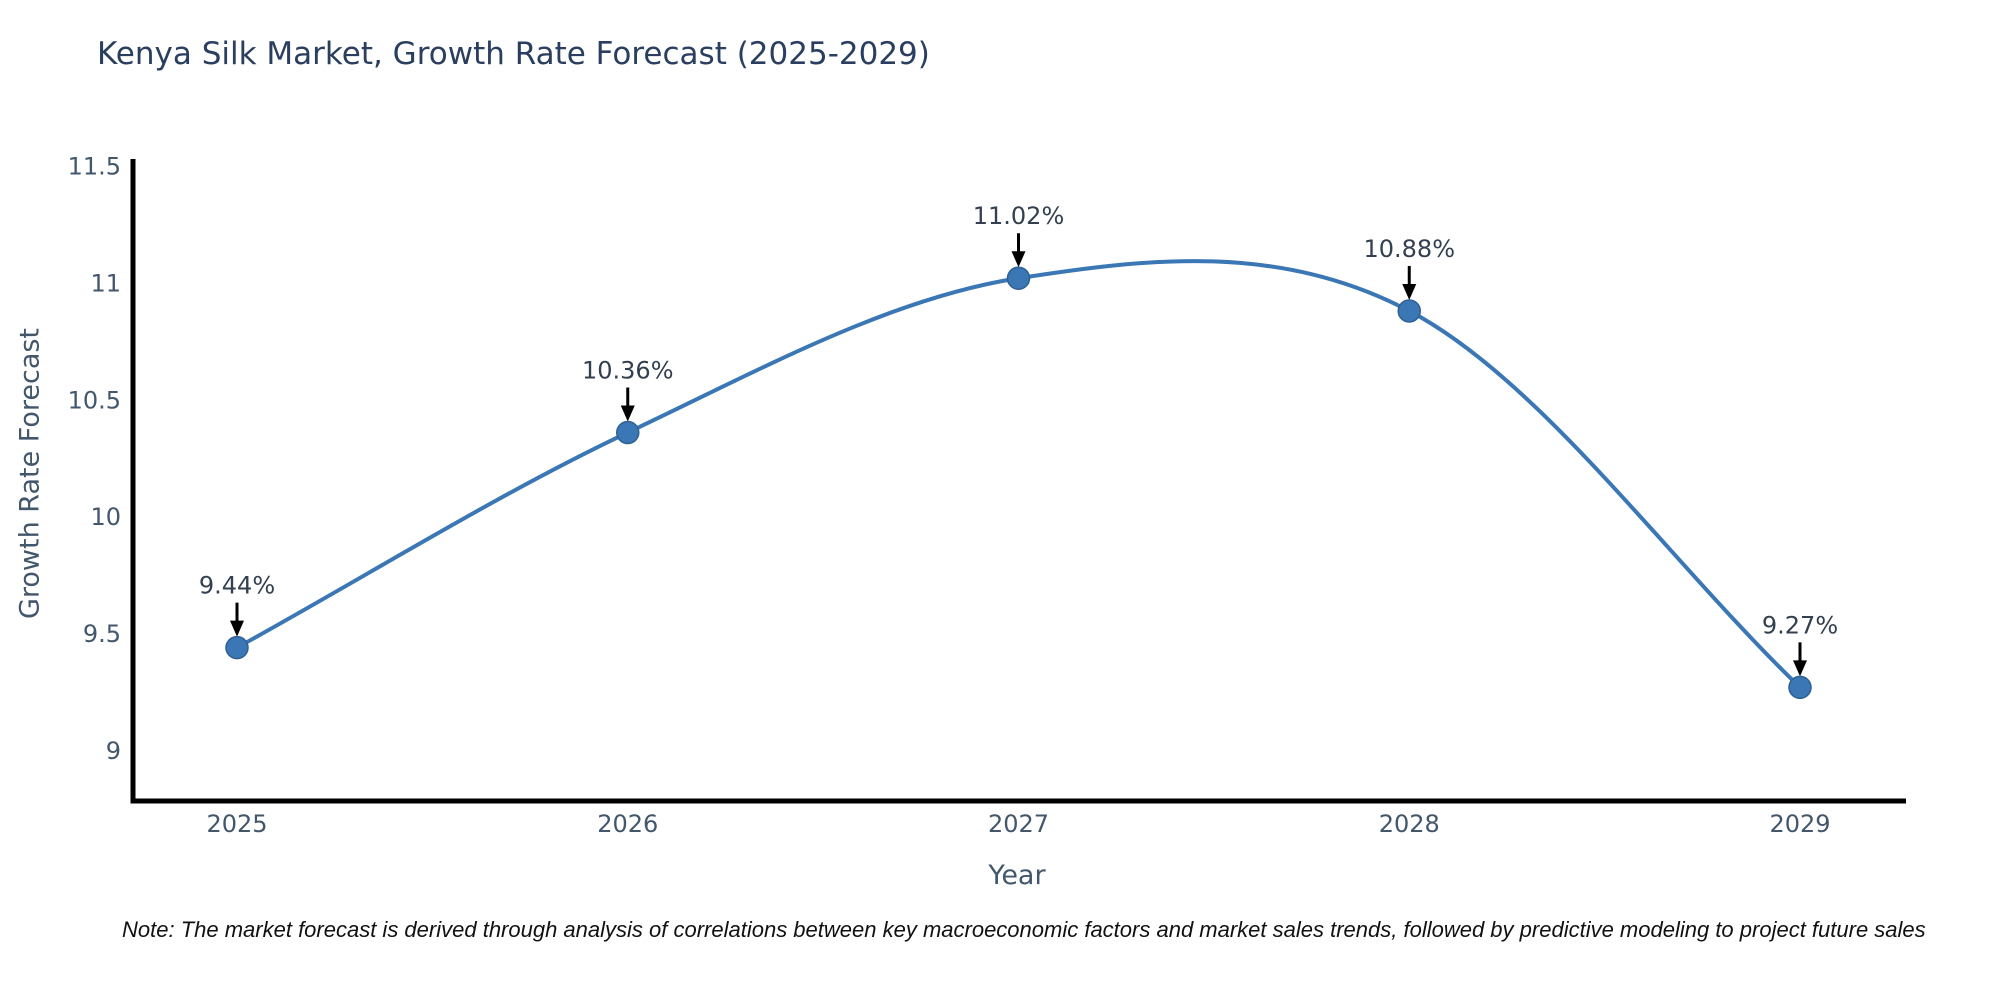 This screenshot has height=1000, width=2000. I want to click on data-point-label: 9.27%, so click(1800, 625).